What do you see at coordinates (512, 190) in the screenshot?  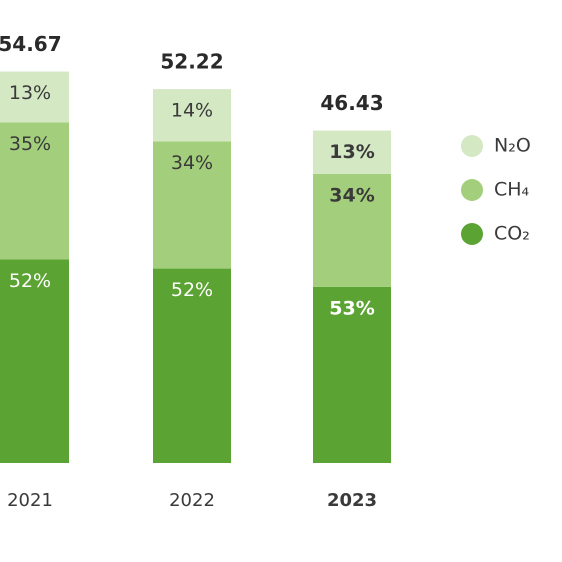 I see `legend-label: CH₄` at bounding box center [512, 190].